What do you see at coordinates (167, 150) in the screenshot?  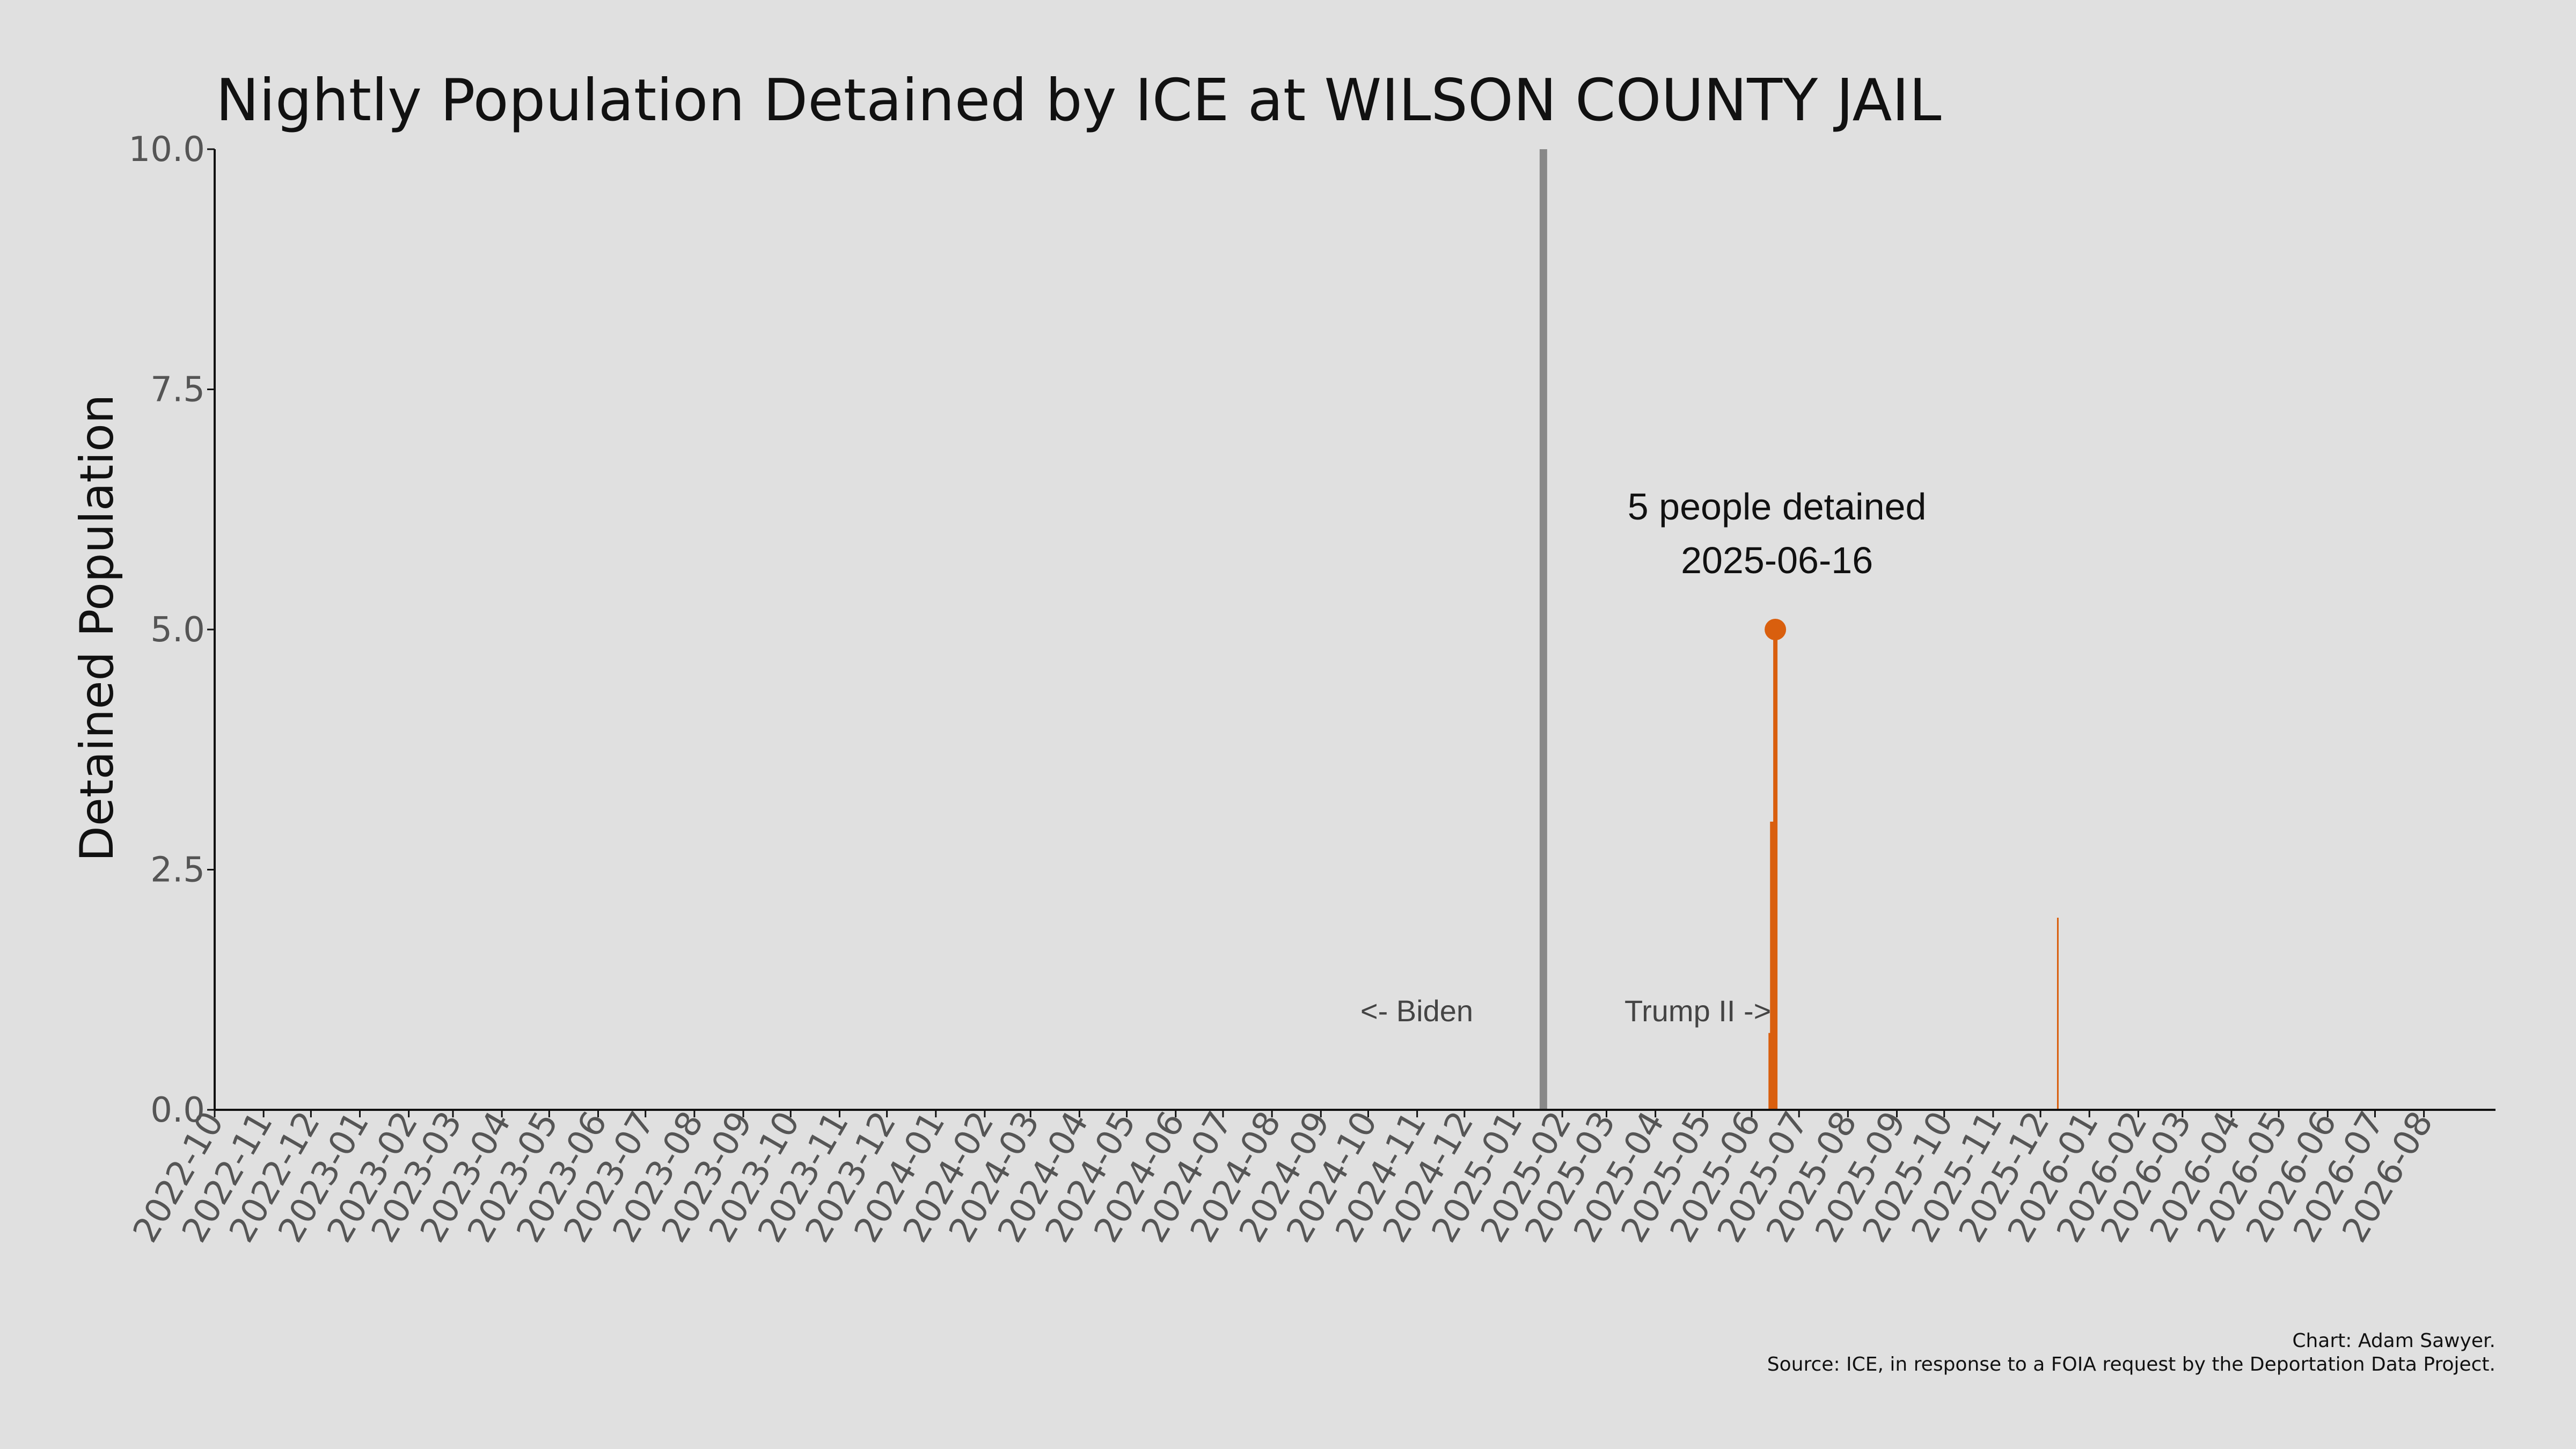 I see `y-tick-label: 10.0` at bounding box center [167, 150].